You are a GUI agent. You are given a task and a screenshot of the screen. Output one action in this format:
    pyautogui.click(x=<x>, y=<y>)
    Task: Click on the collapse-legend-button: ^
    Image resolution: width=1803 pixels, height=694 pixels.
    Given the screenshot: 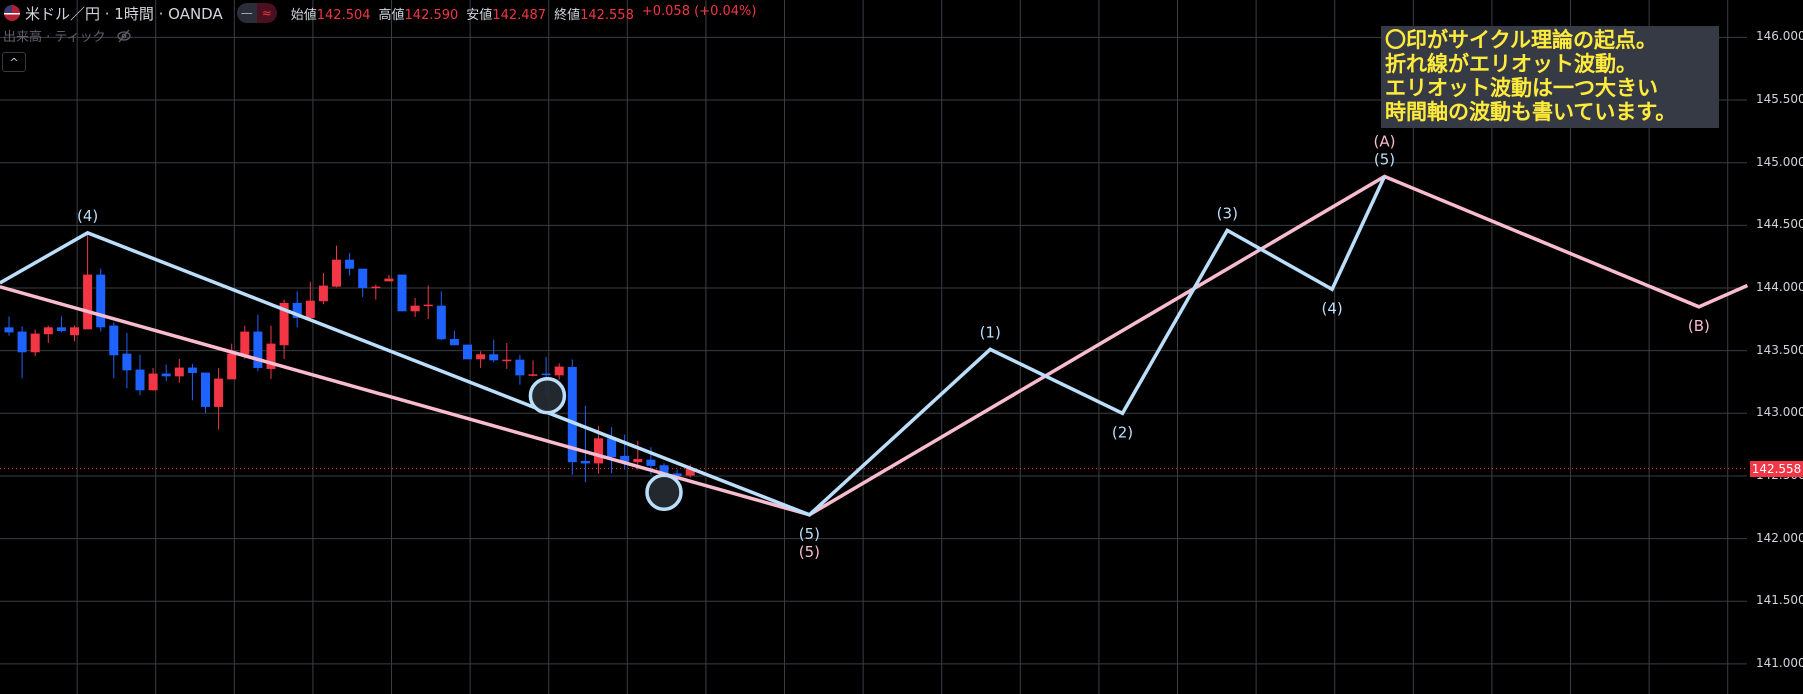 What is the action you would take?
    pyautogui.click(x=14, y=62)
    